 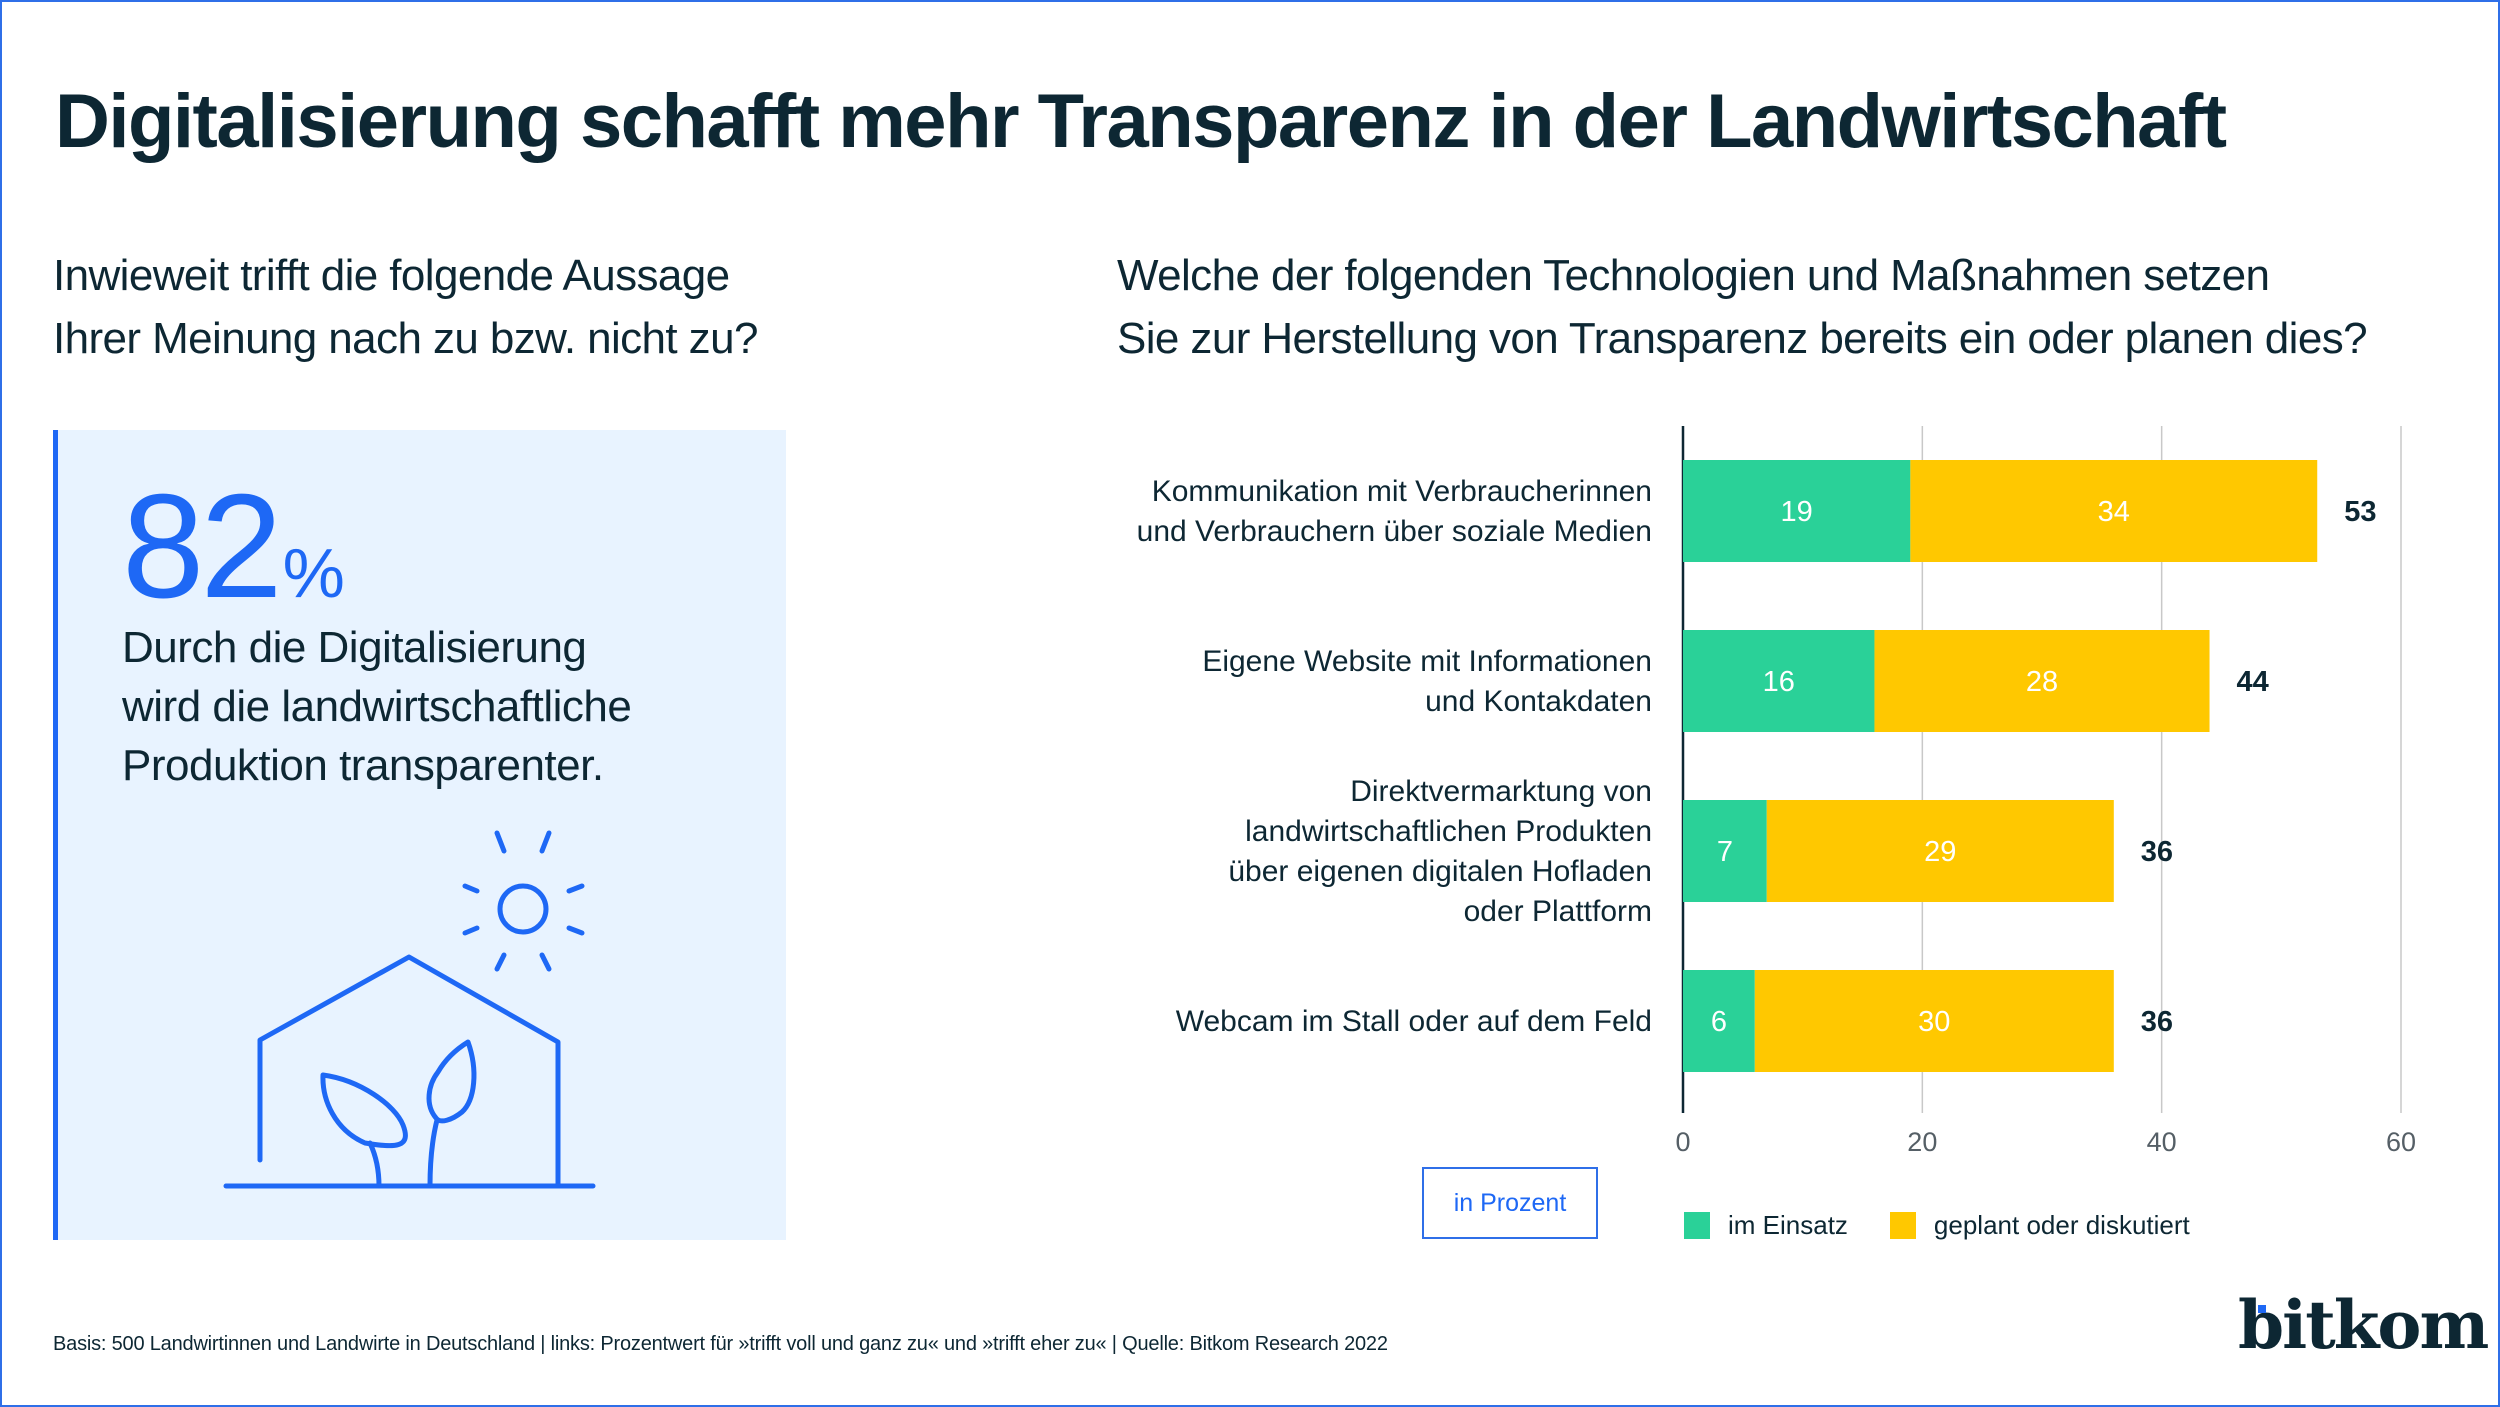 What do you see at coordinates (2262, 1309) in the screenshot?
I see `logo-accent-dot` at bounding box center [2262, 1309].